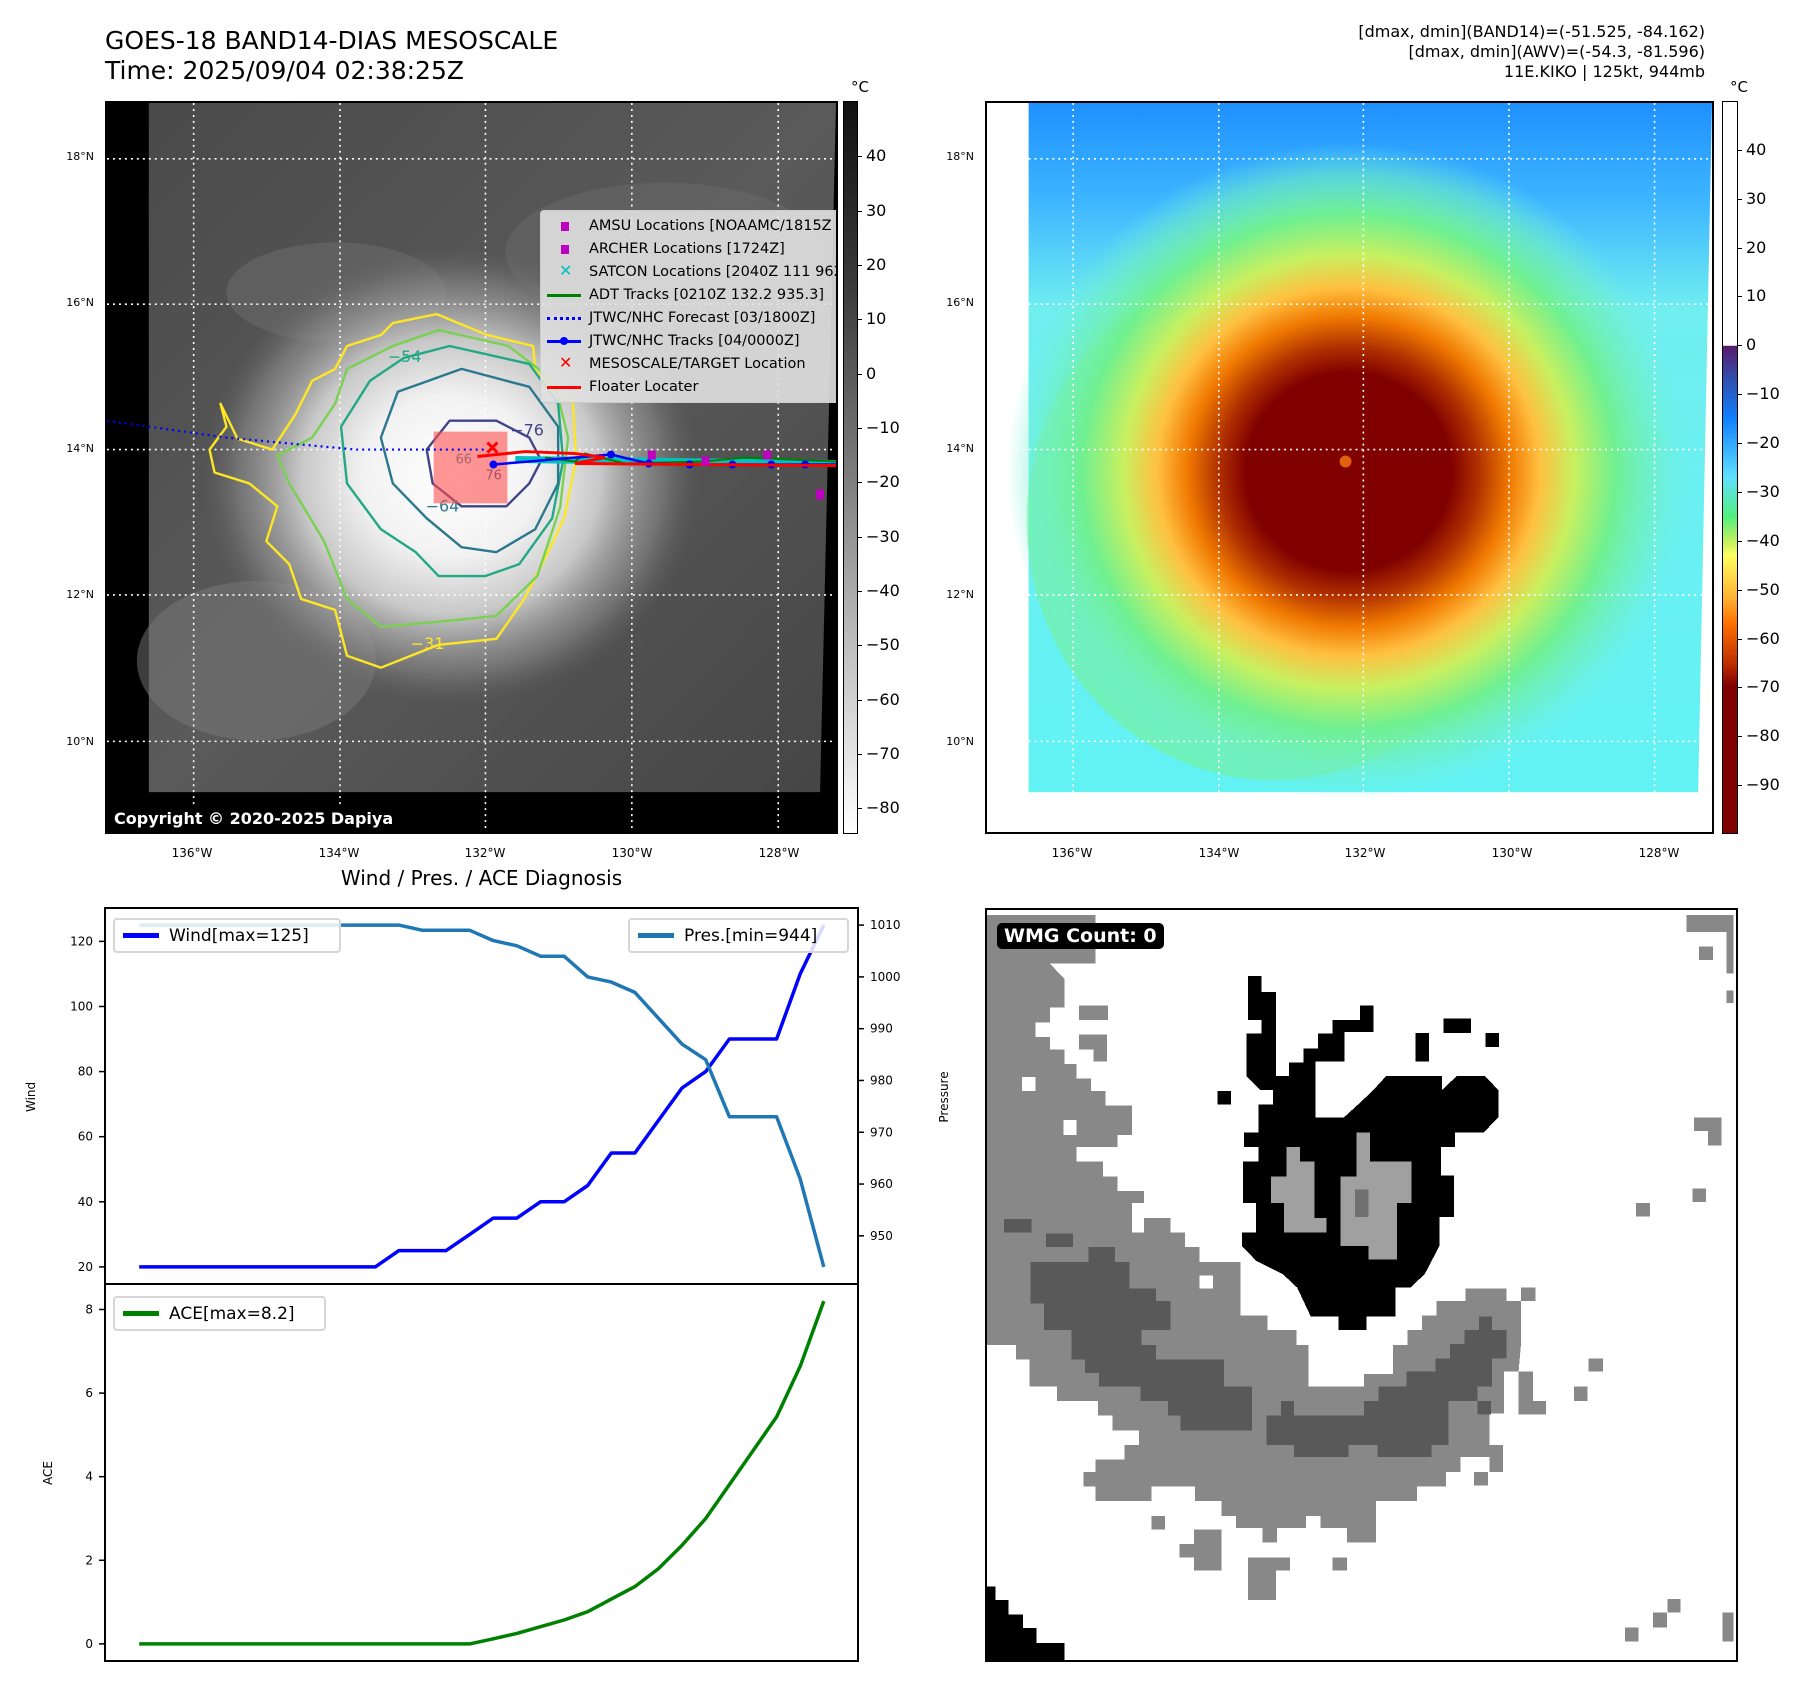 The image size is (1797, 1690). What do you see at coordinates (751, 935) in the screenshot?
I see `pressure-legend-label: Pres.[min=944]` at bounding box center [751, 935].